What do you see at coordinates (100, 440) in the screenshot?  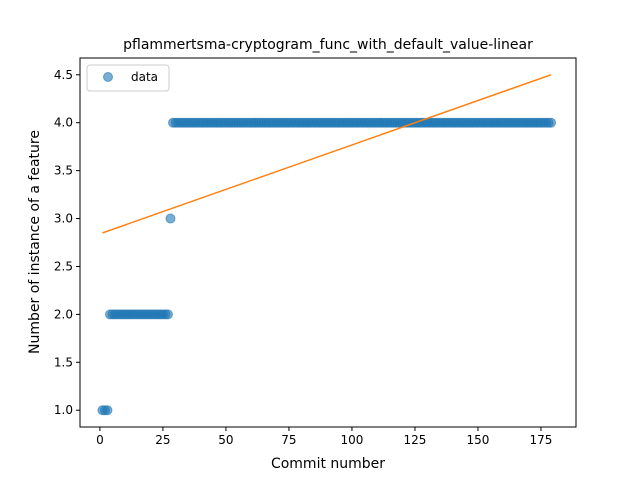 I see `x-tick-label: 0` at bounding box center [100, 440].